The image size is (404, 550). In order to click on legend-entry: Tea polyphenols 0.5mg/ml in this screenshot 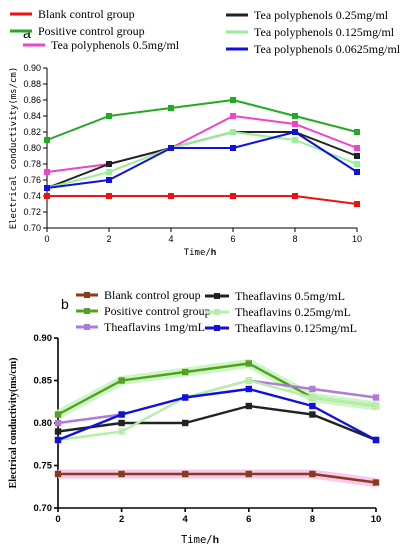, I will do `click(101, 45)`.